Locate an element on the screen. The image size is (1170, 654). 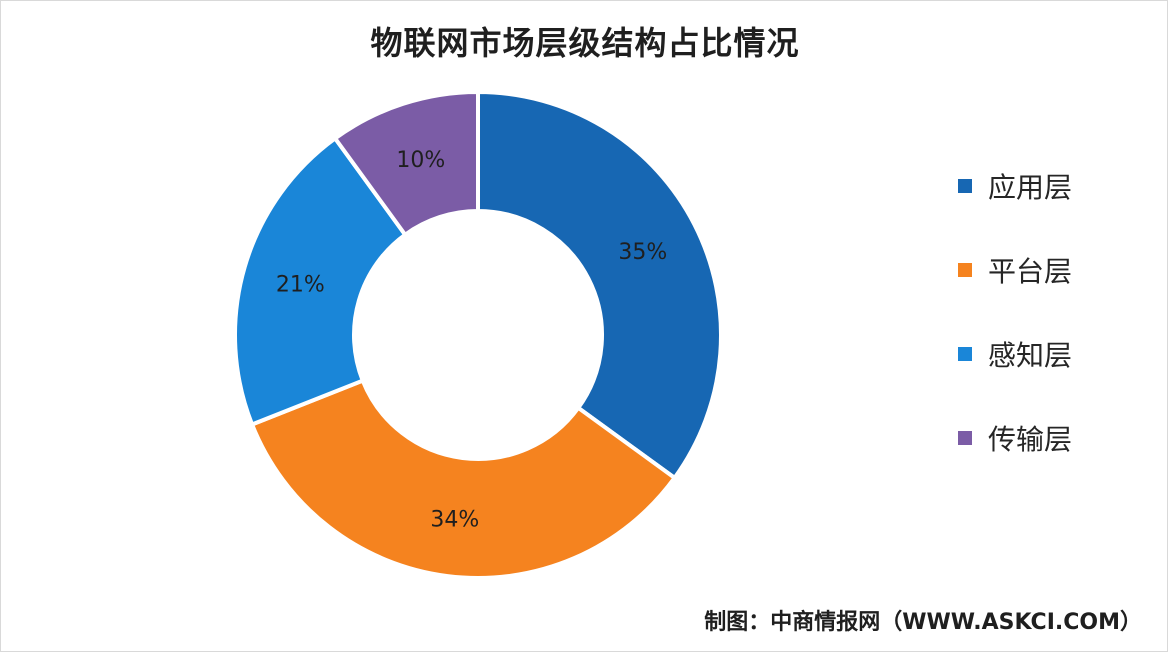
legend: 应用层 平台层 感知层 传输层 is located at coordinates (1058, 336).